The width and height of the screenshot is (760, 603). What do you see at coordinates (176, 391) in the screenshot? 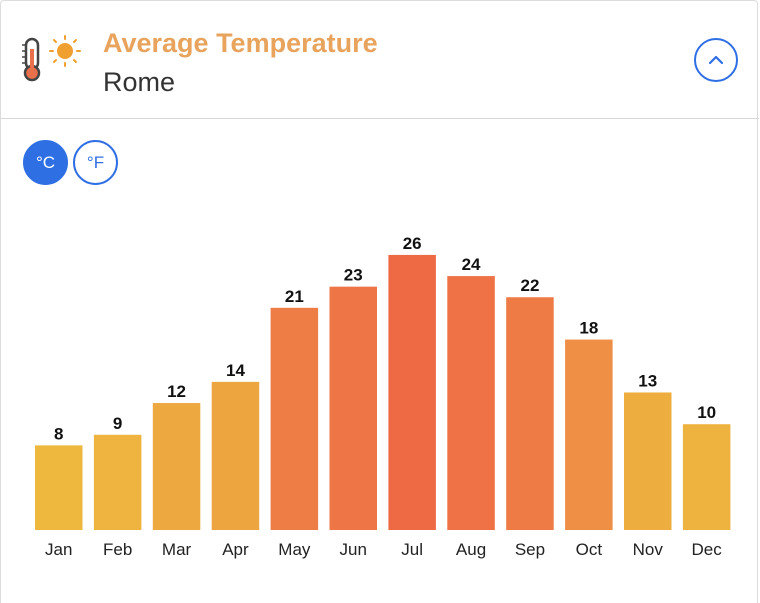
I see `bar-value-mar: 12` at bounding box center [176, 391].